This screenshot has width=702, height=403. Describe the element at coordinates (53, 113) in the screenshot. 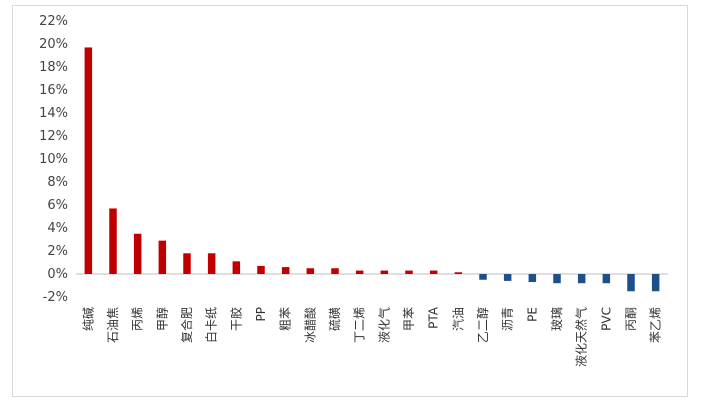

I see `y-tick-label: 14%` at that location.